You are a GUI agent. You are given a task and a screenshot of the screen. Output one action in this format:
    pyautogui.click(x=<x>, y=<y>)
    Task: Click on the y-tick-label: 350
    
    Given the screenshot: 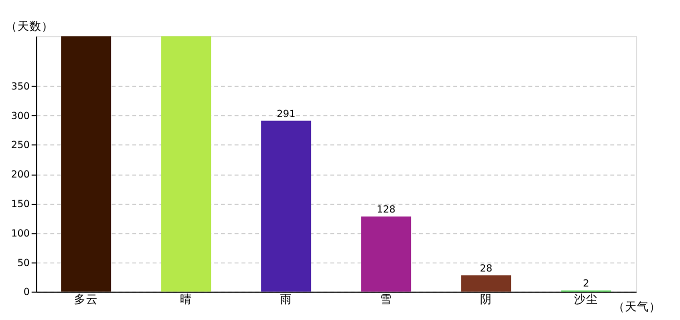 What is the action you would take?
    pyautogui.click(x=20, y=86)
    